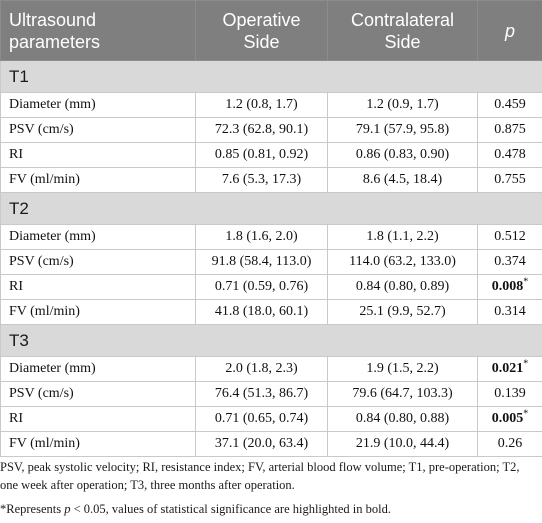 The height and width of the screenshot is (523, 542). What do you see at coordinates (261, 130) in the screenshot?
I see `operative-side-cell: 72.3 (62.8, 90.1)` at bounding box center [261, 130].